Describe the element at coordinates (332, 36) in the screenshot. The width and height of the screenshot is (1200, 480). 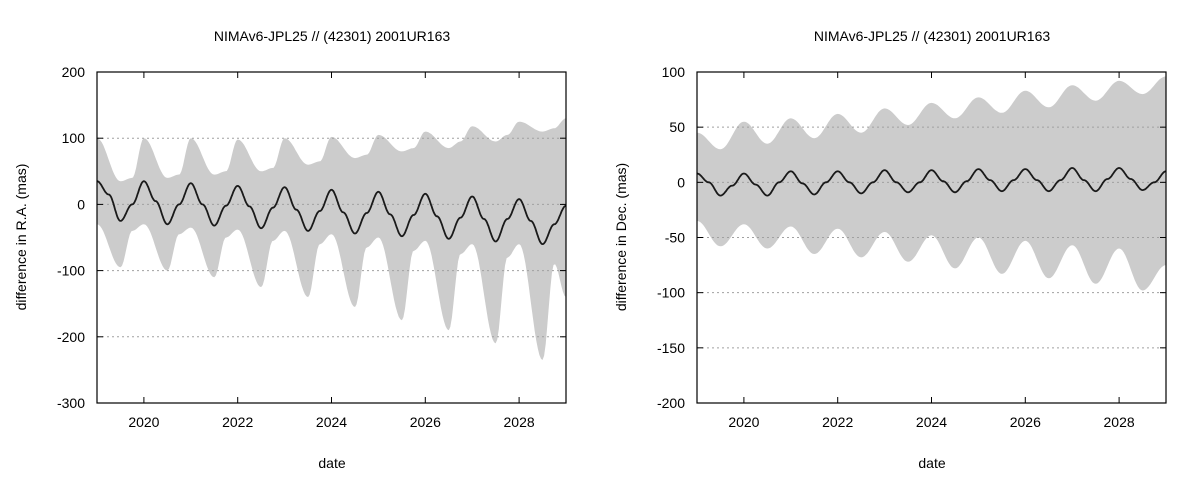
I see `ra-chart-title: NIMAv6-JPL25 // (42301) 2001UR163` at that location.